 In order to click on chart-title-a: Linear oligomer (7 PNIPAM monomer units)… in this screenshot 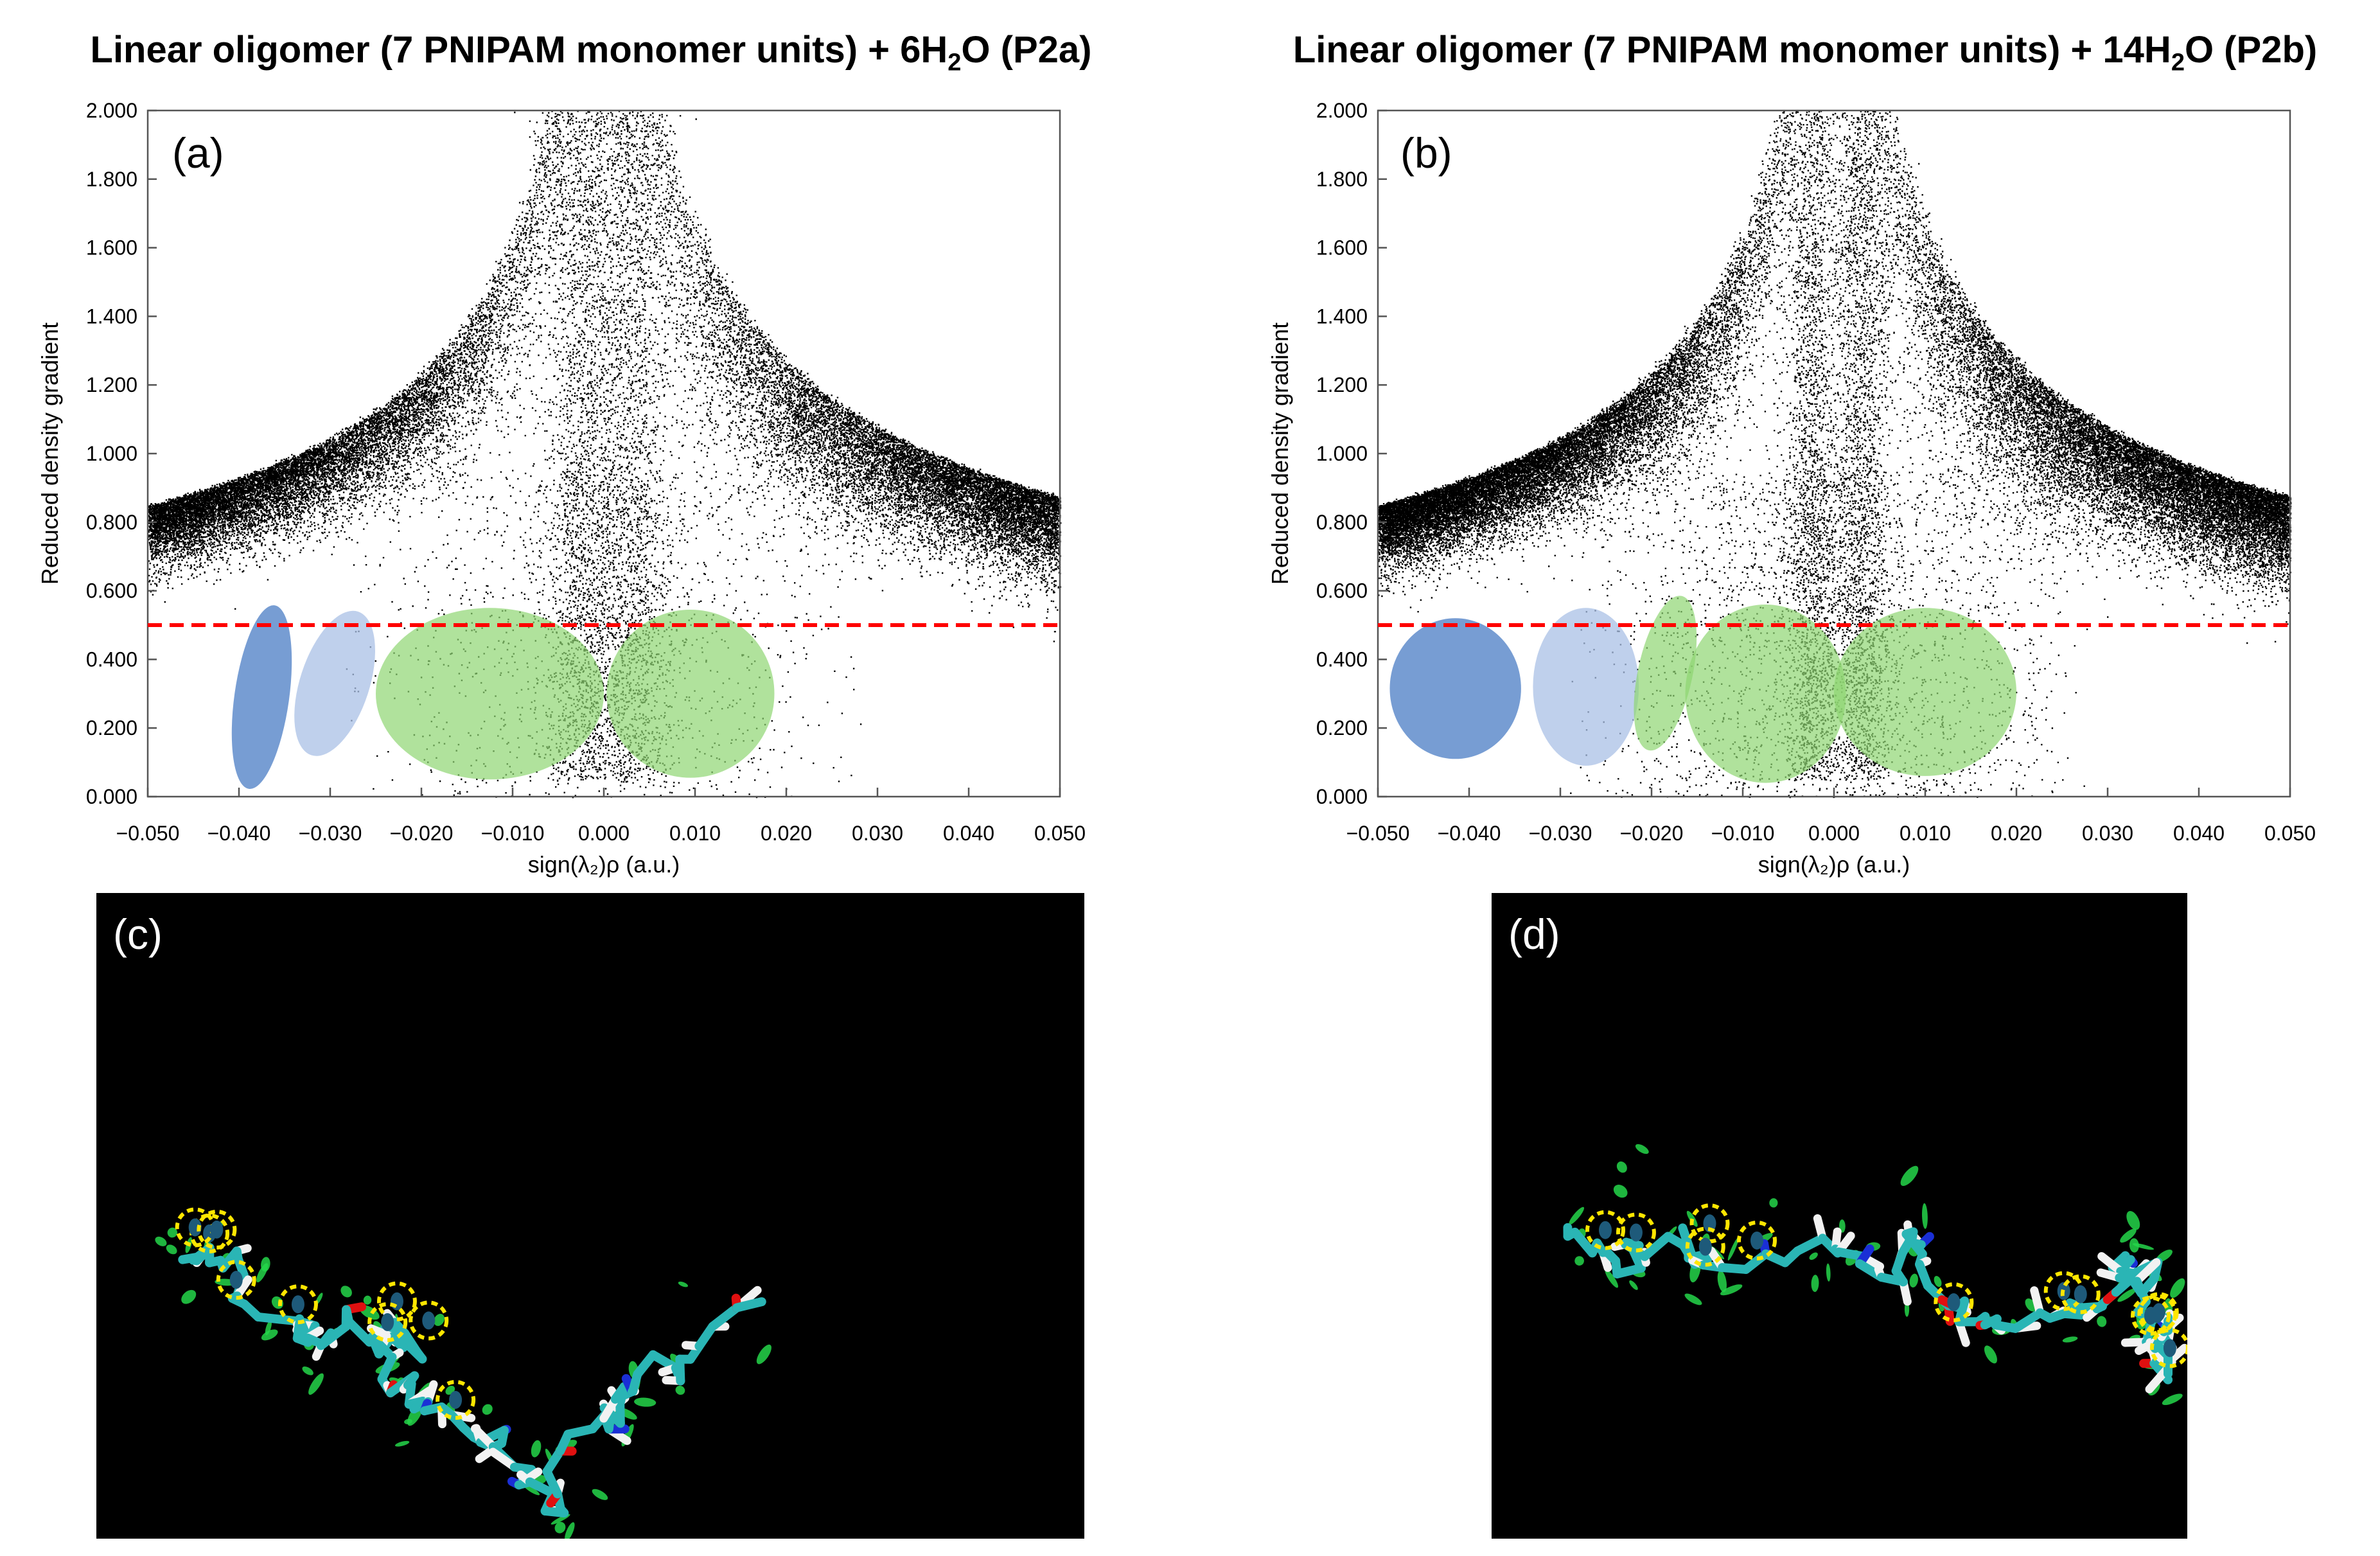, I will do `click(591, 52)`.